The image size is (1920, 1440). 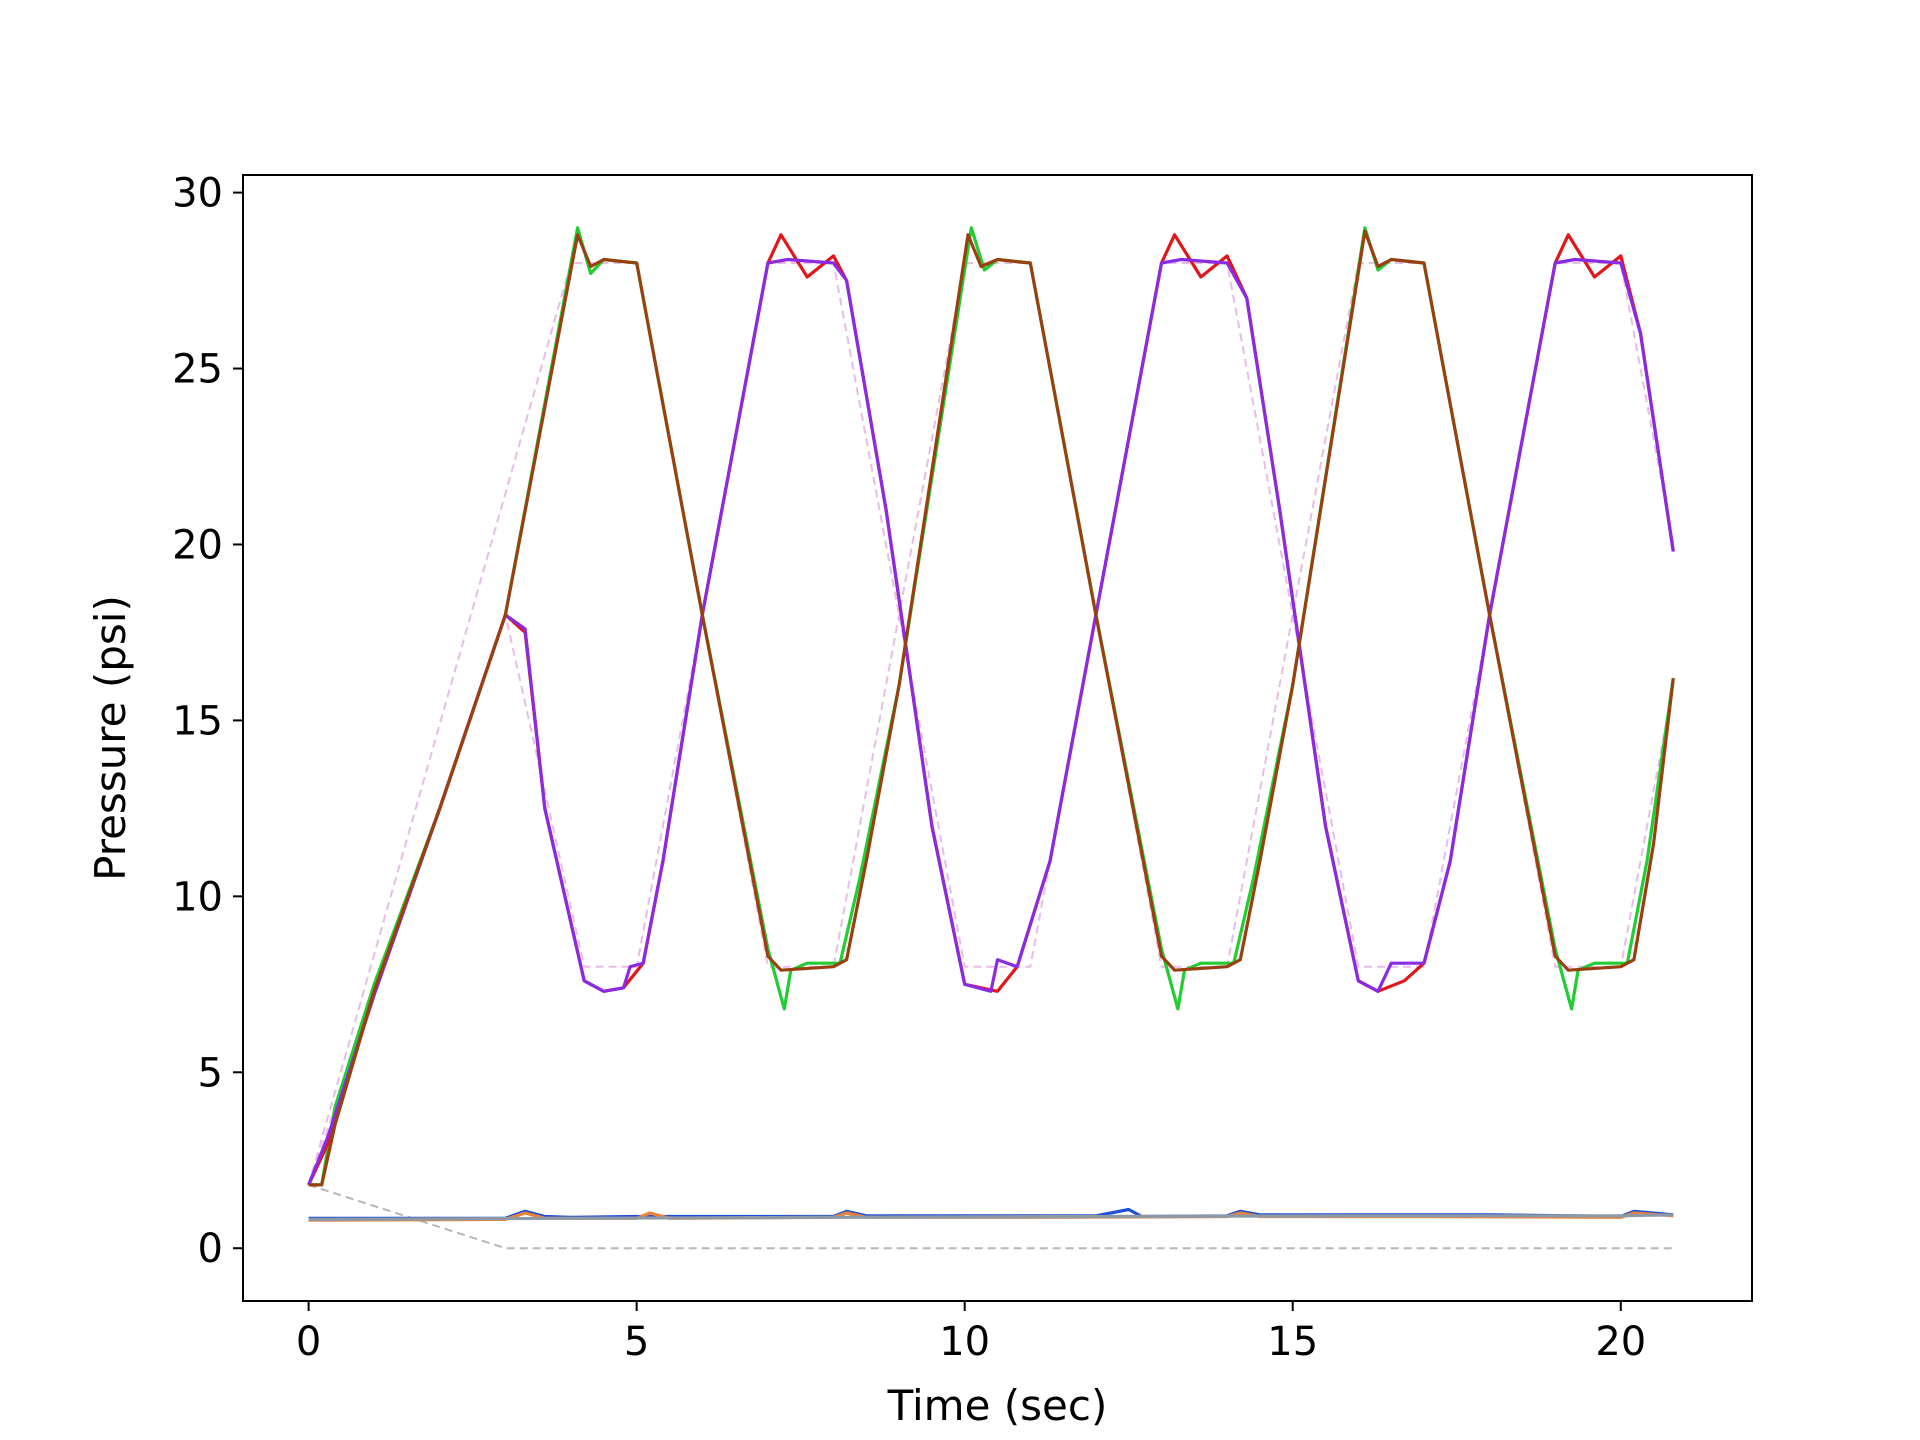 What do you see at coordinates (197, 370) in the screenshot?
I see `y-tick-label: 25` at bounding box center [197, 370].